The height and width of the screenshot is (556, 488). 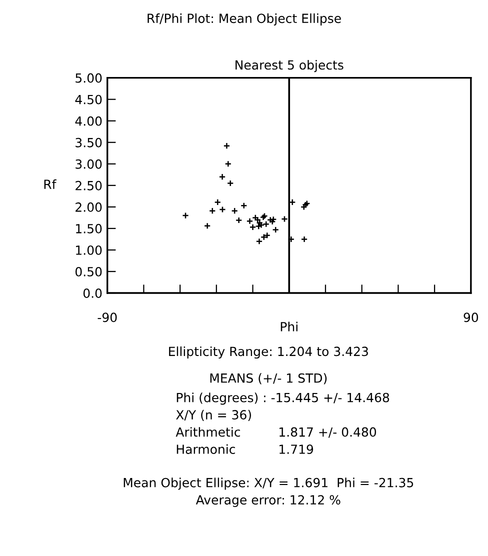 What do you see at coordinates (88, 271) in the screenshot?
I see `y-tick-label: 0.50` at bounding box center [88, 271].